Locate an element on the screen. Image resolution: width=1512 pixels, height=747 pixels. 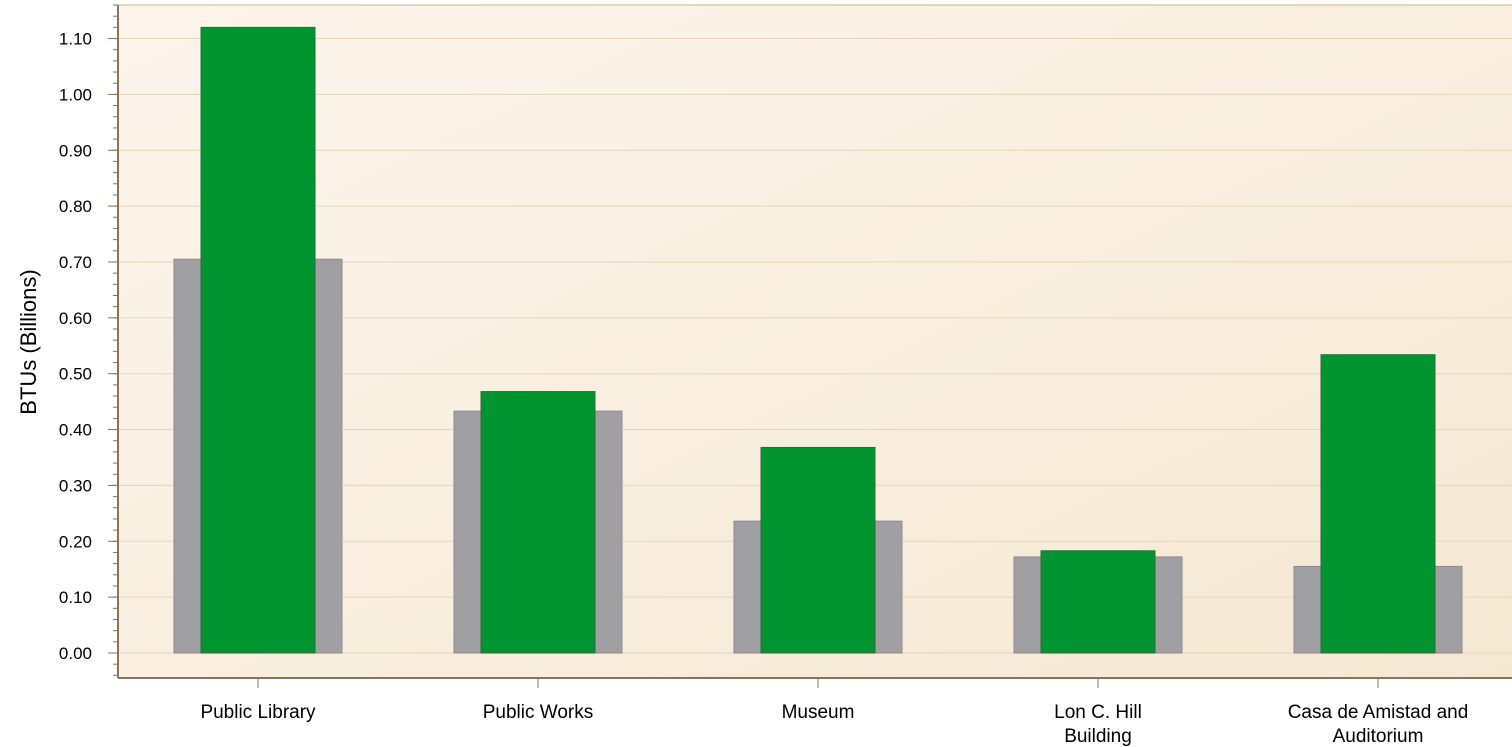
x-tick-label: Public Library is located at coordinates (258, 712).